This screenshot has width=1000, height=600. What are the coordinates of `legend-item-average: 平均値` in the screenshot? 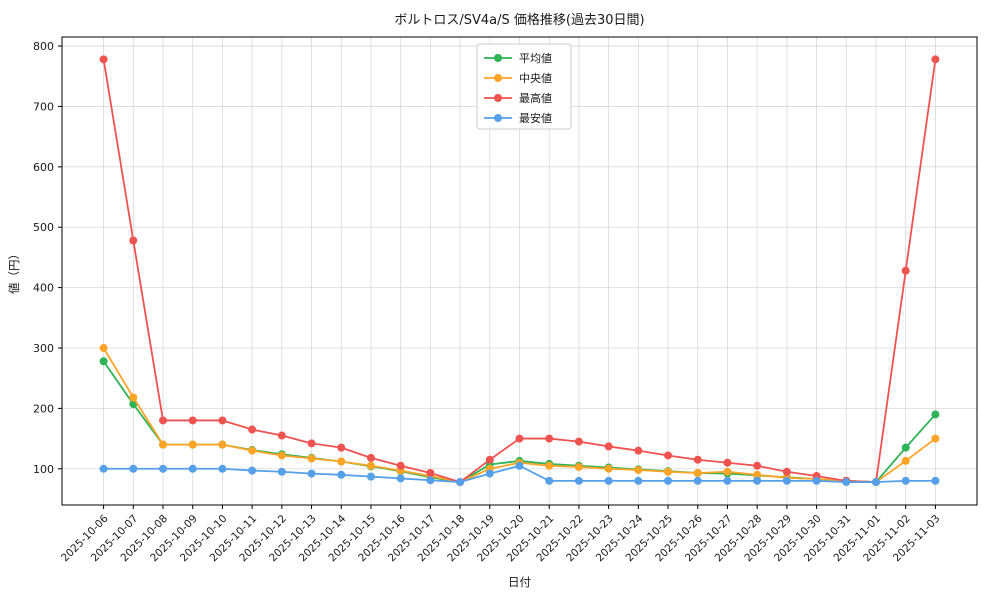 It's located at (518, 58).